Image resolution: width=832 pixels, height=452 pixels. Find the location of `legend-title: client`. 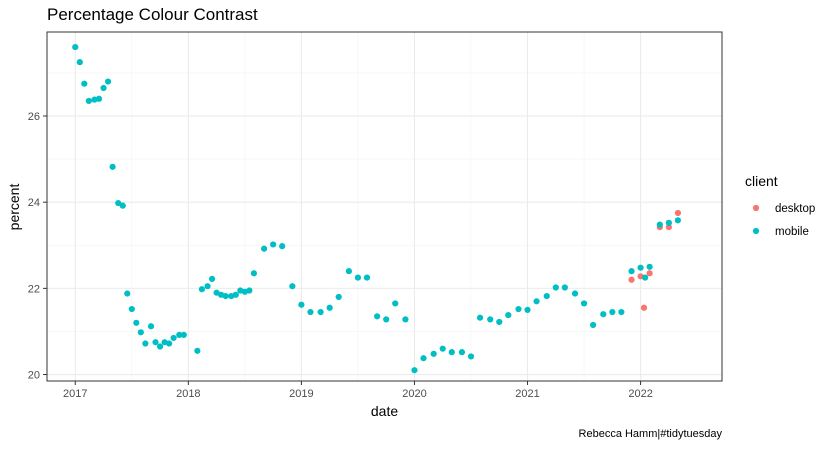

legend-title: client is located at coordinates (761, 181).